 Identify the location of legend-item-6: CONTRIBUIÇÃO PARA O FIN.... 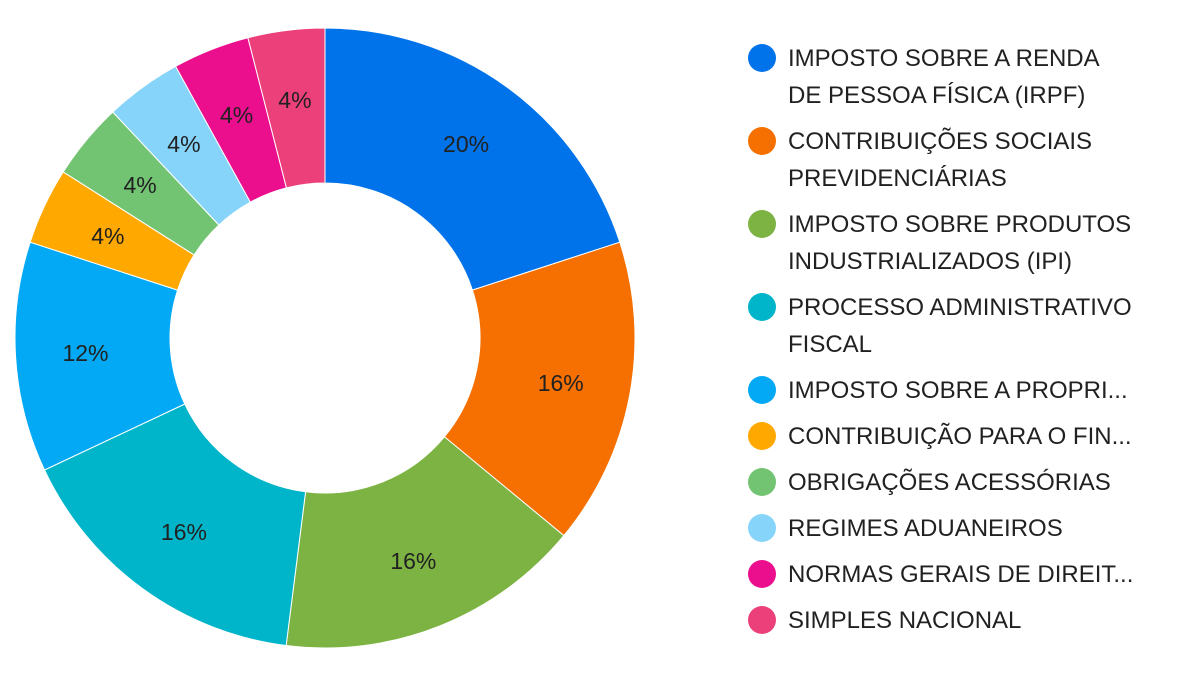
(968, 436).